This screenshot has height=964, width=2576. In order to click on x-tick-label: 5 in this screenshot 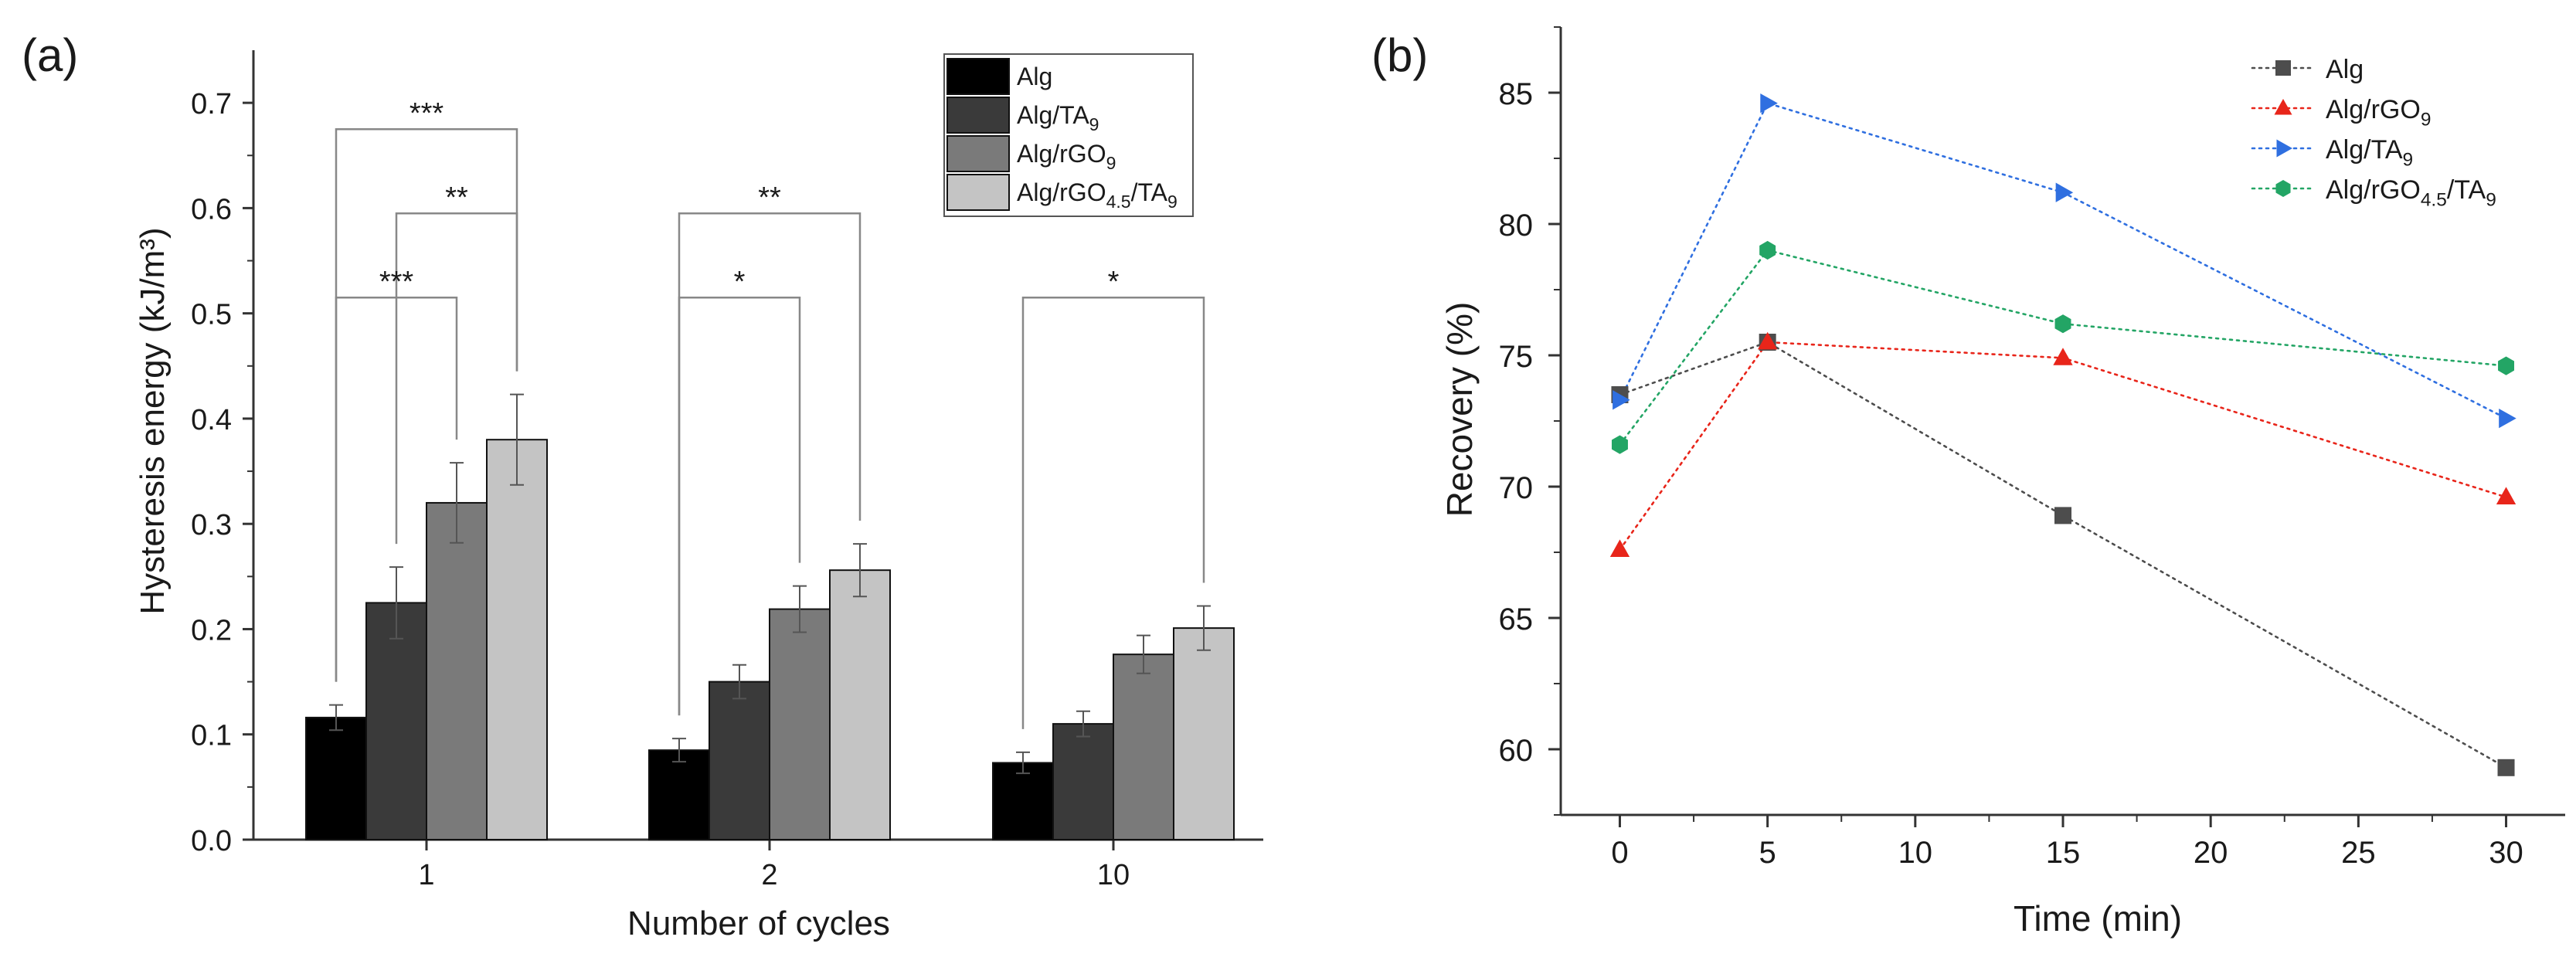, I will do `click(1767, 853)`.